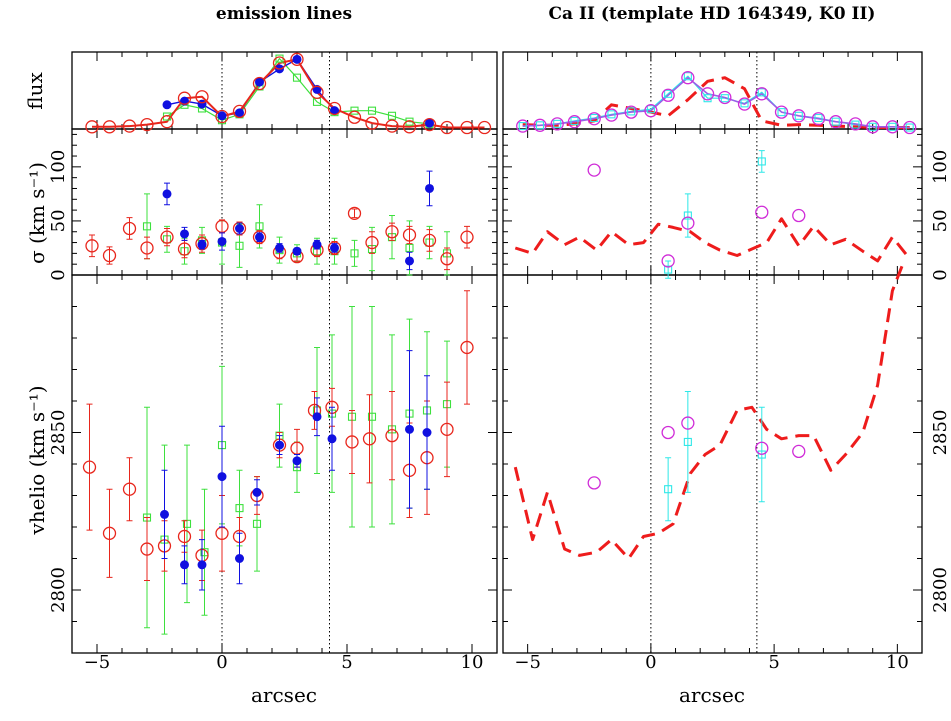  Describe the element at coordinates (940, 167) in the screenshot. I see `y-tick-label: 100` at that location.